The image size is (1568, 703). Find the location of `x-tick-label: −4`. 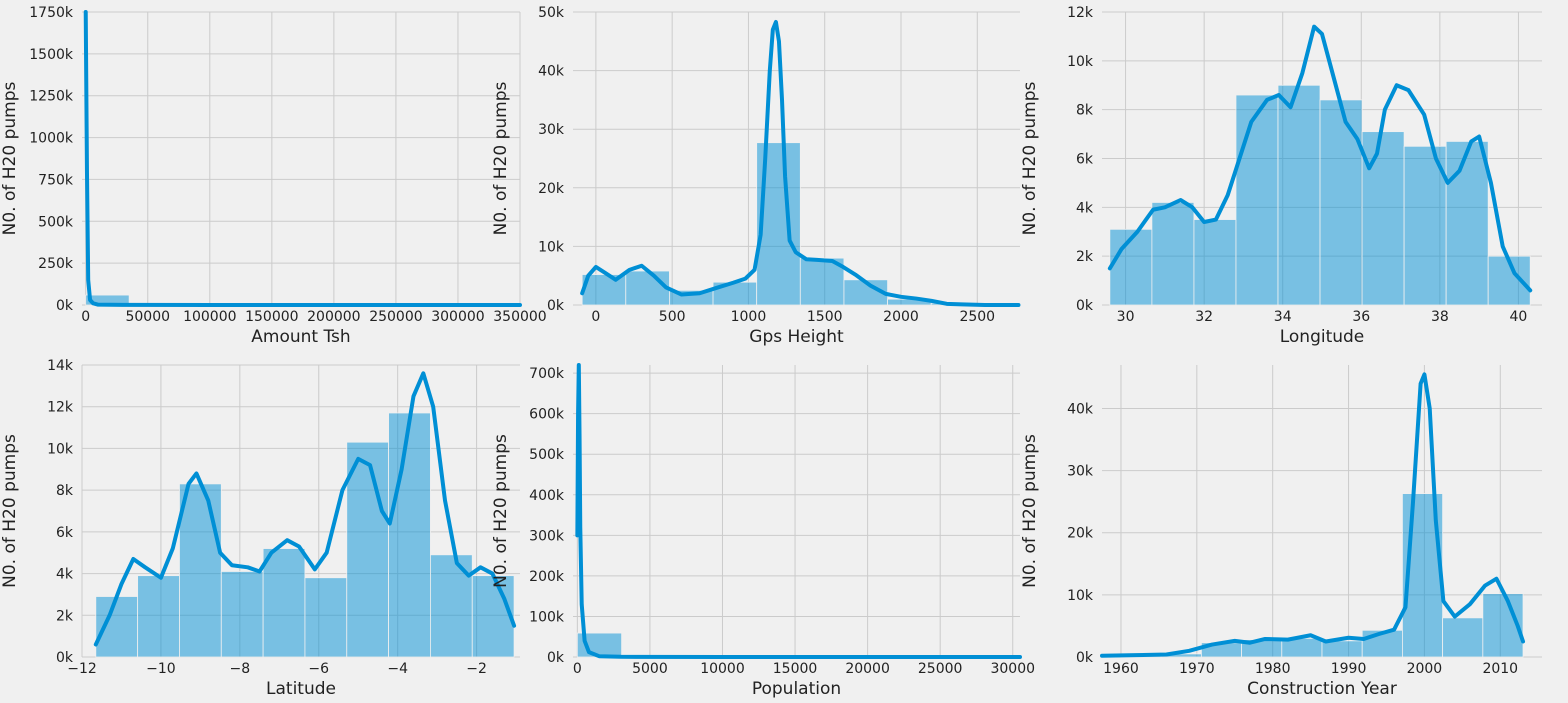

x-tick-label: −4 is located at coordinates (397, 669).